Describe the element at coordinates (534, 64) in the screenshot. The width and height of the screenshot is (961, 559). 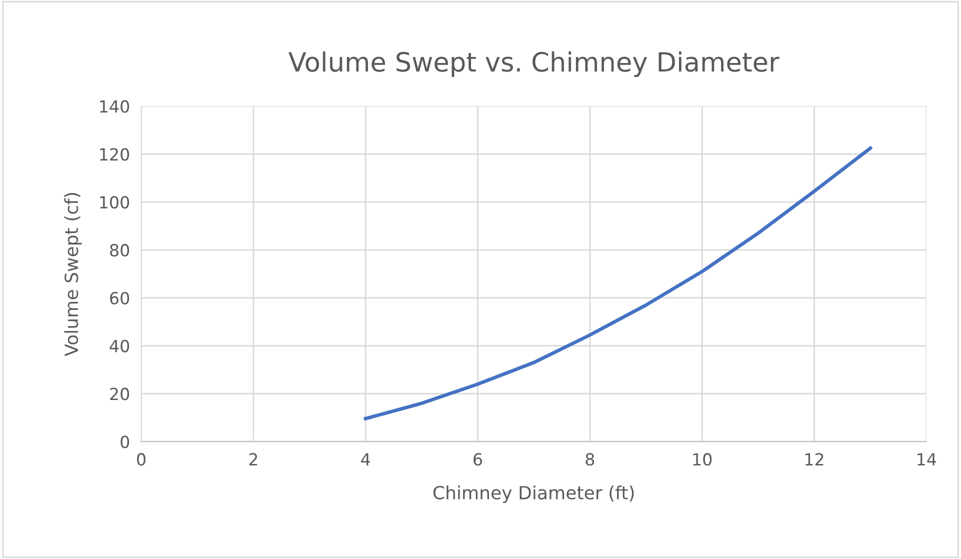
I see `chart-title: Volume Swept vs. Chimney Diameter` at that location.